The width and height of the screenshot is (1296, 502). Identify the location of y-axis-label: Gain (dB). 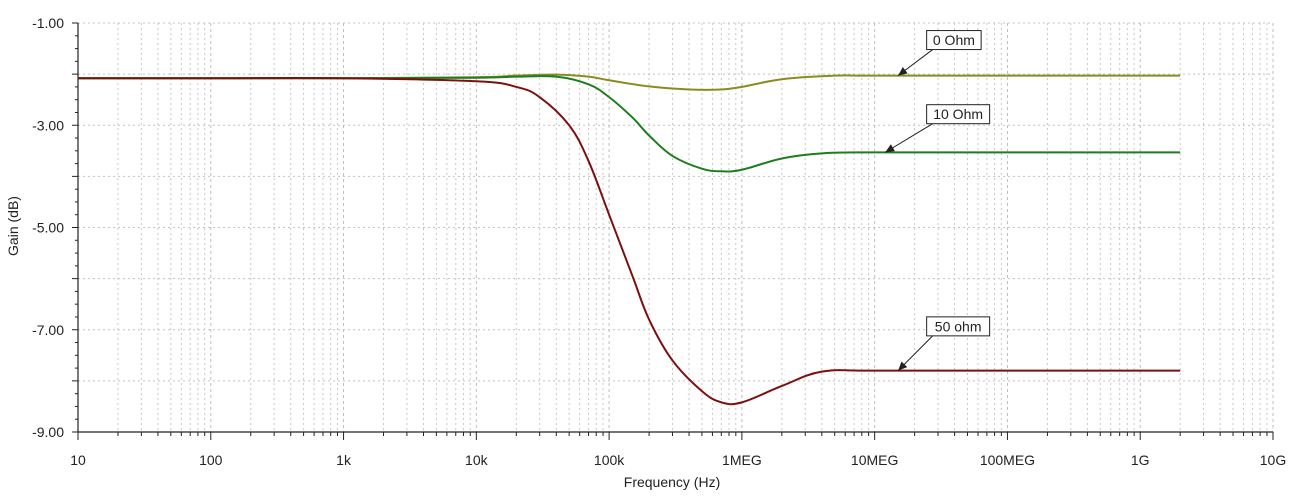
(13, 226).